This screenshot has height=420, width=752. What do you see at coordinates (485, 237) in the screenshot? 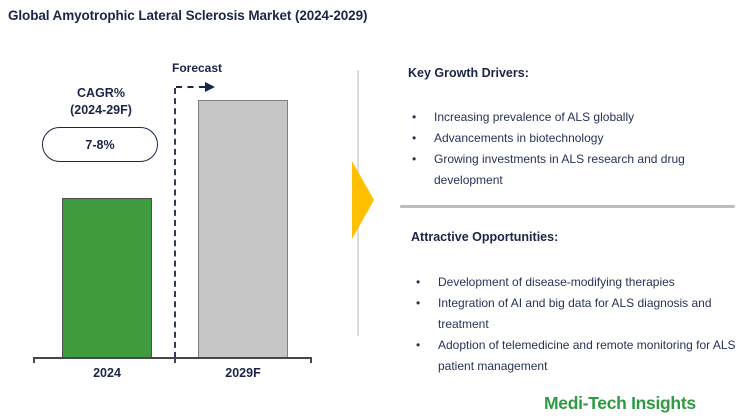
I see `opportunities-heading: Attractive Opportunities:` at bounding box center [485, 237].